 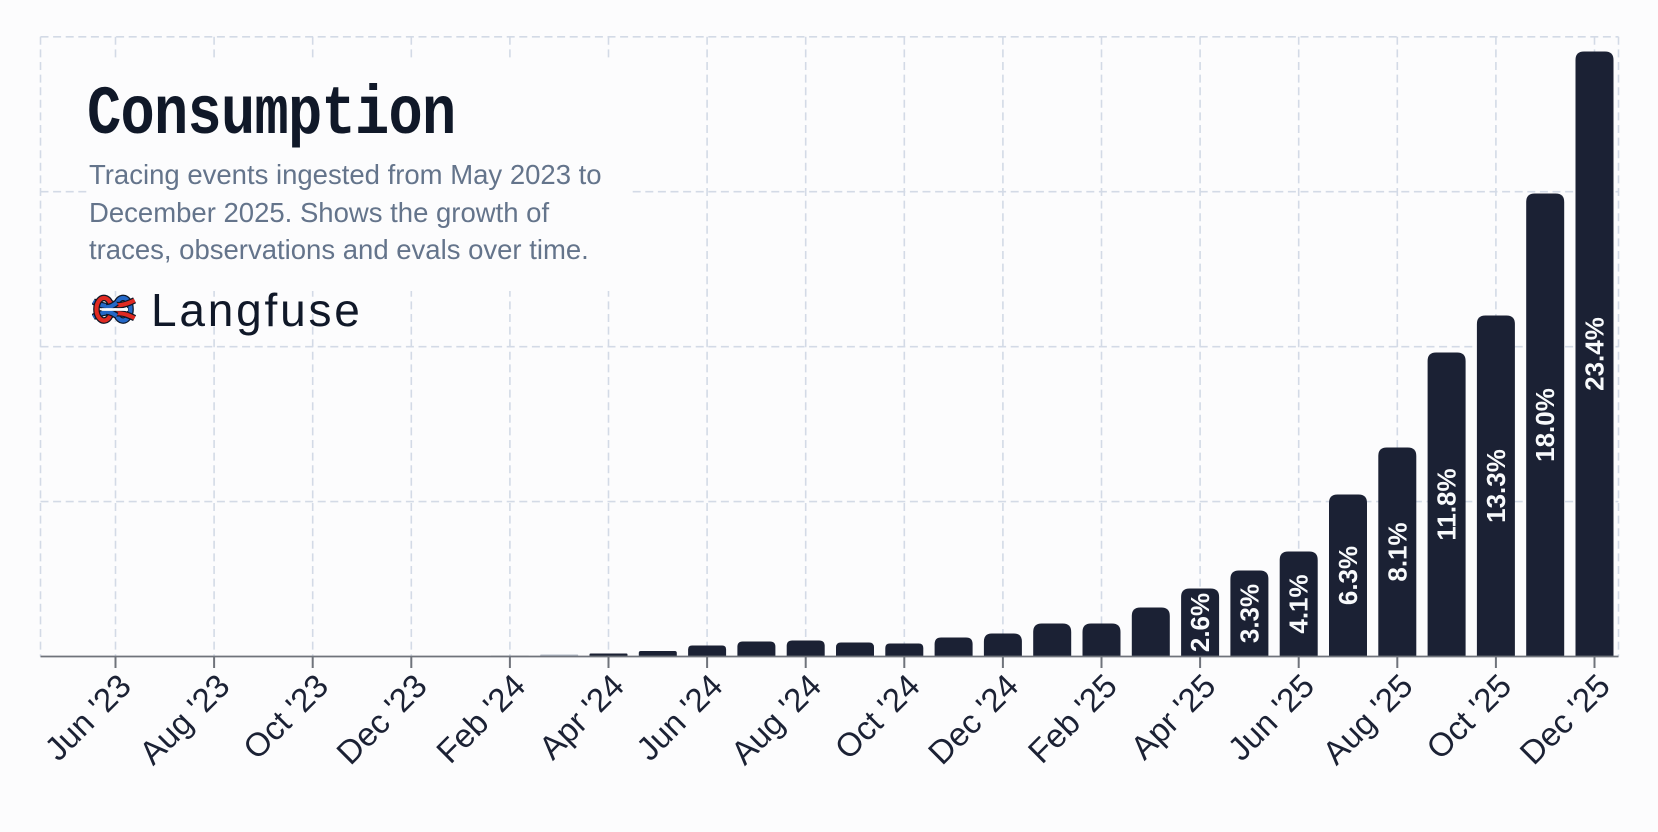 I want to click on svg-text: 13.3%, so click(x=1496, y=486).